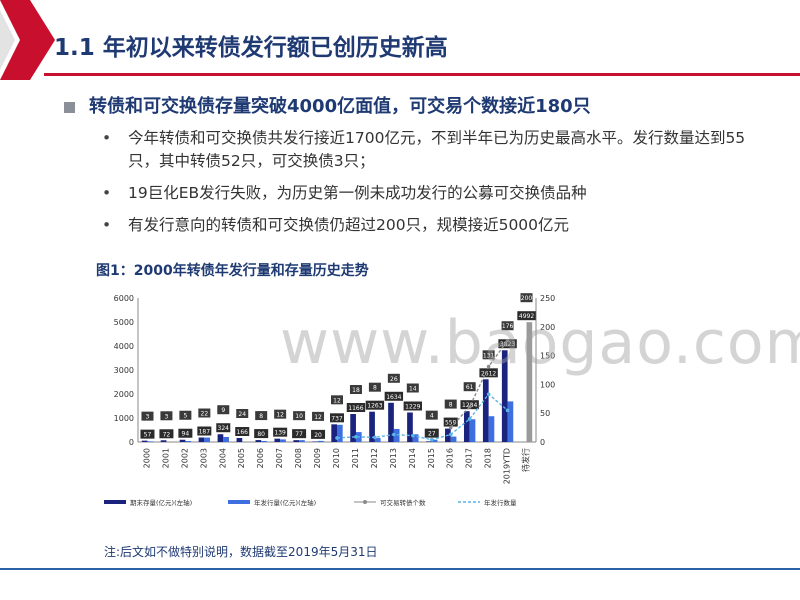  Describe the element at coordinates (184, 458) in the screenshot. I see `x-tick-label: 2002` at that location.